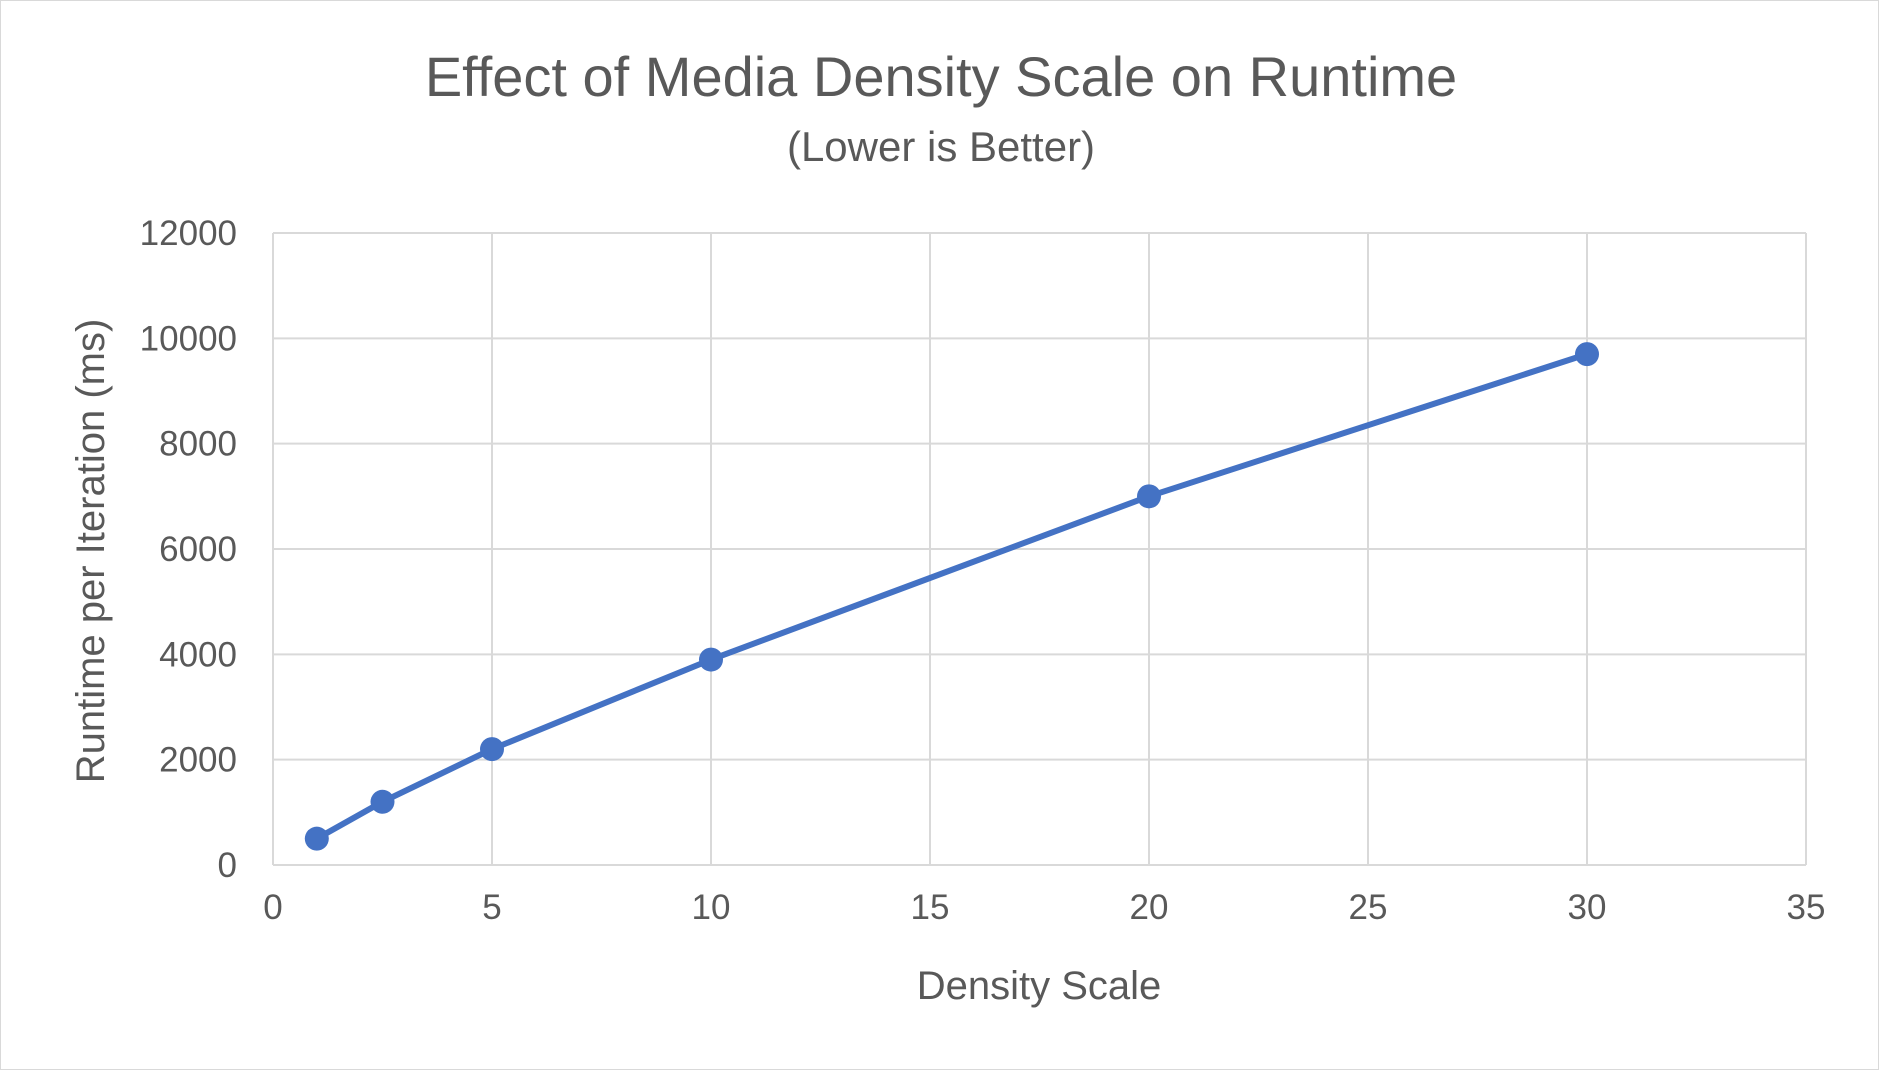  Describe the element at coordinates (227, 865) in the screenshot. I see `y-tick-label: 0` at that location.